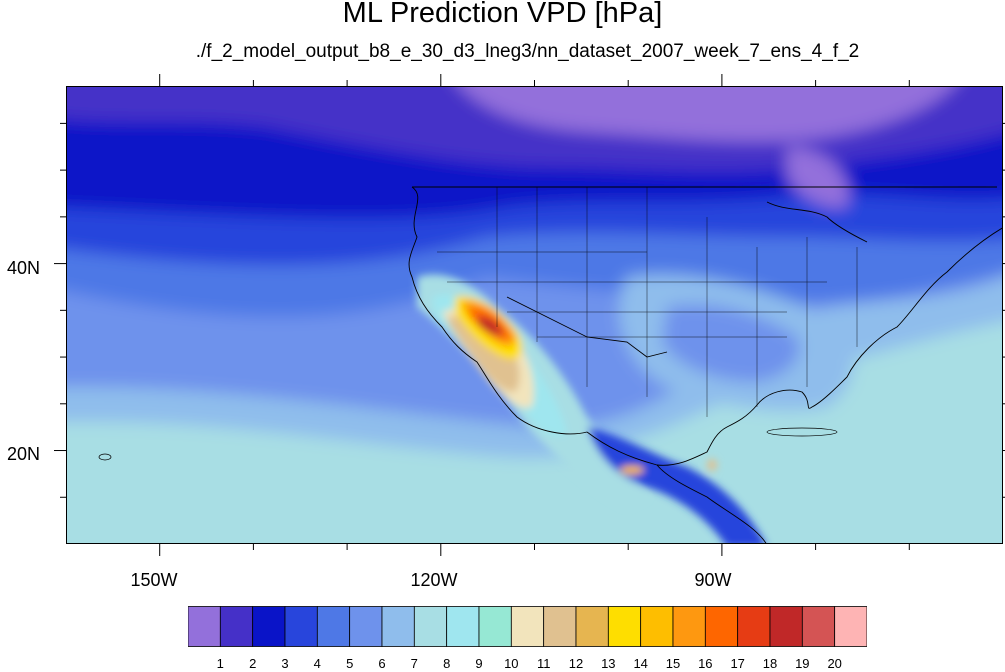  Describe the element at coordinates (502, 14) in the screenshot. I see `chart-title: ML Prediction VPD [hPa]` at that location.